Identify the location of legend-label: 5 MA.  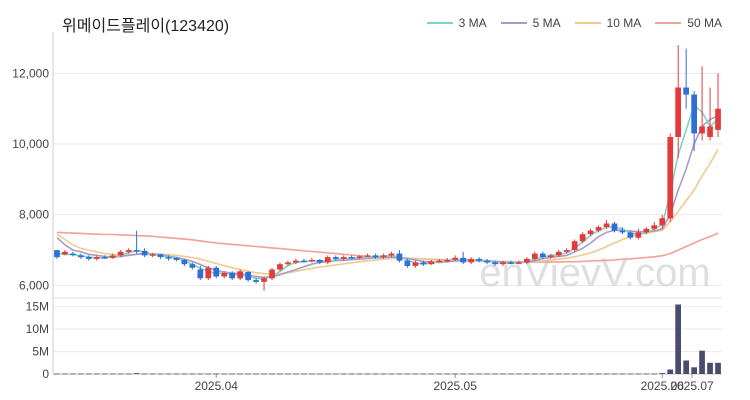
(546, 23).